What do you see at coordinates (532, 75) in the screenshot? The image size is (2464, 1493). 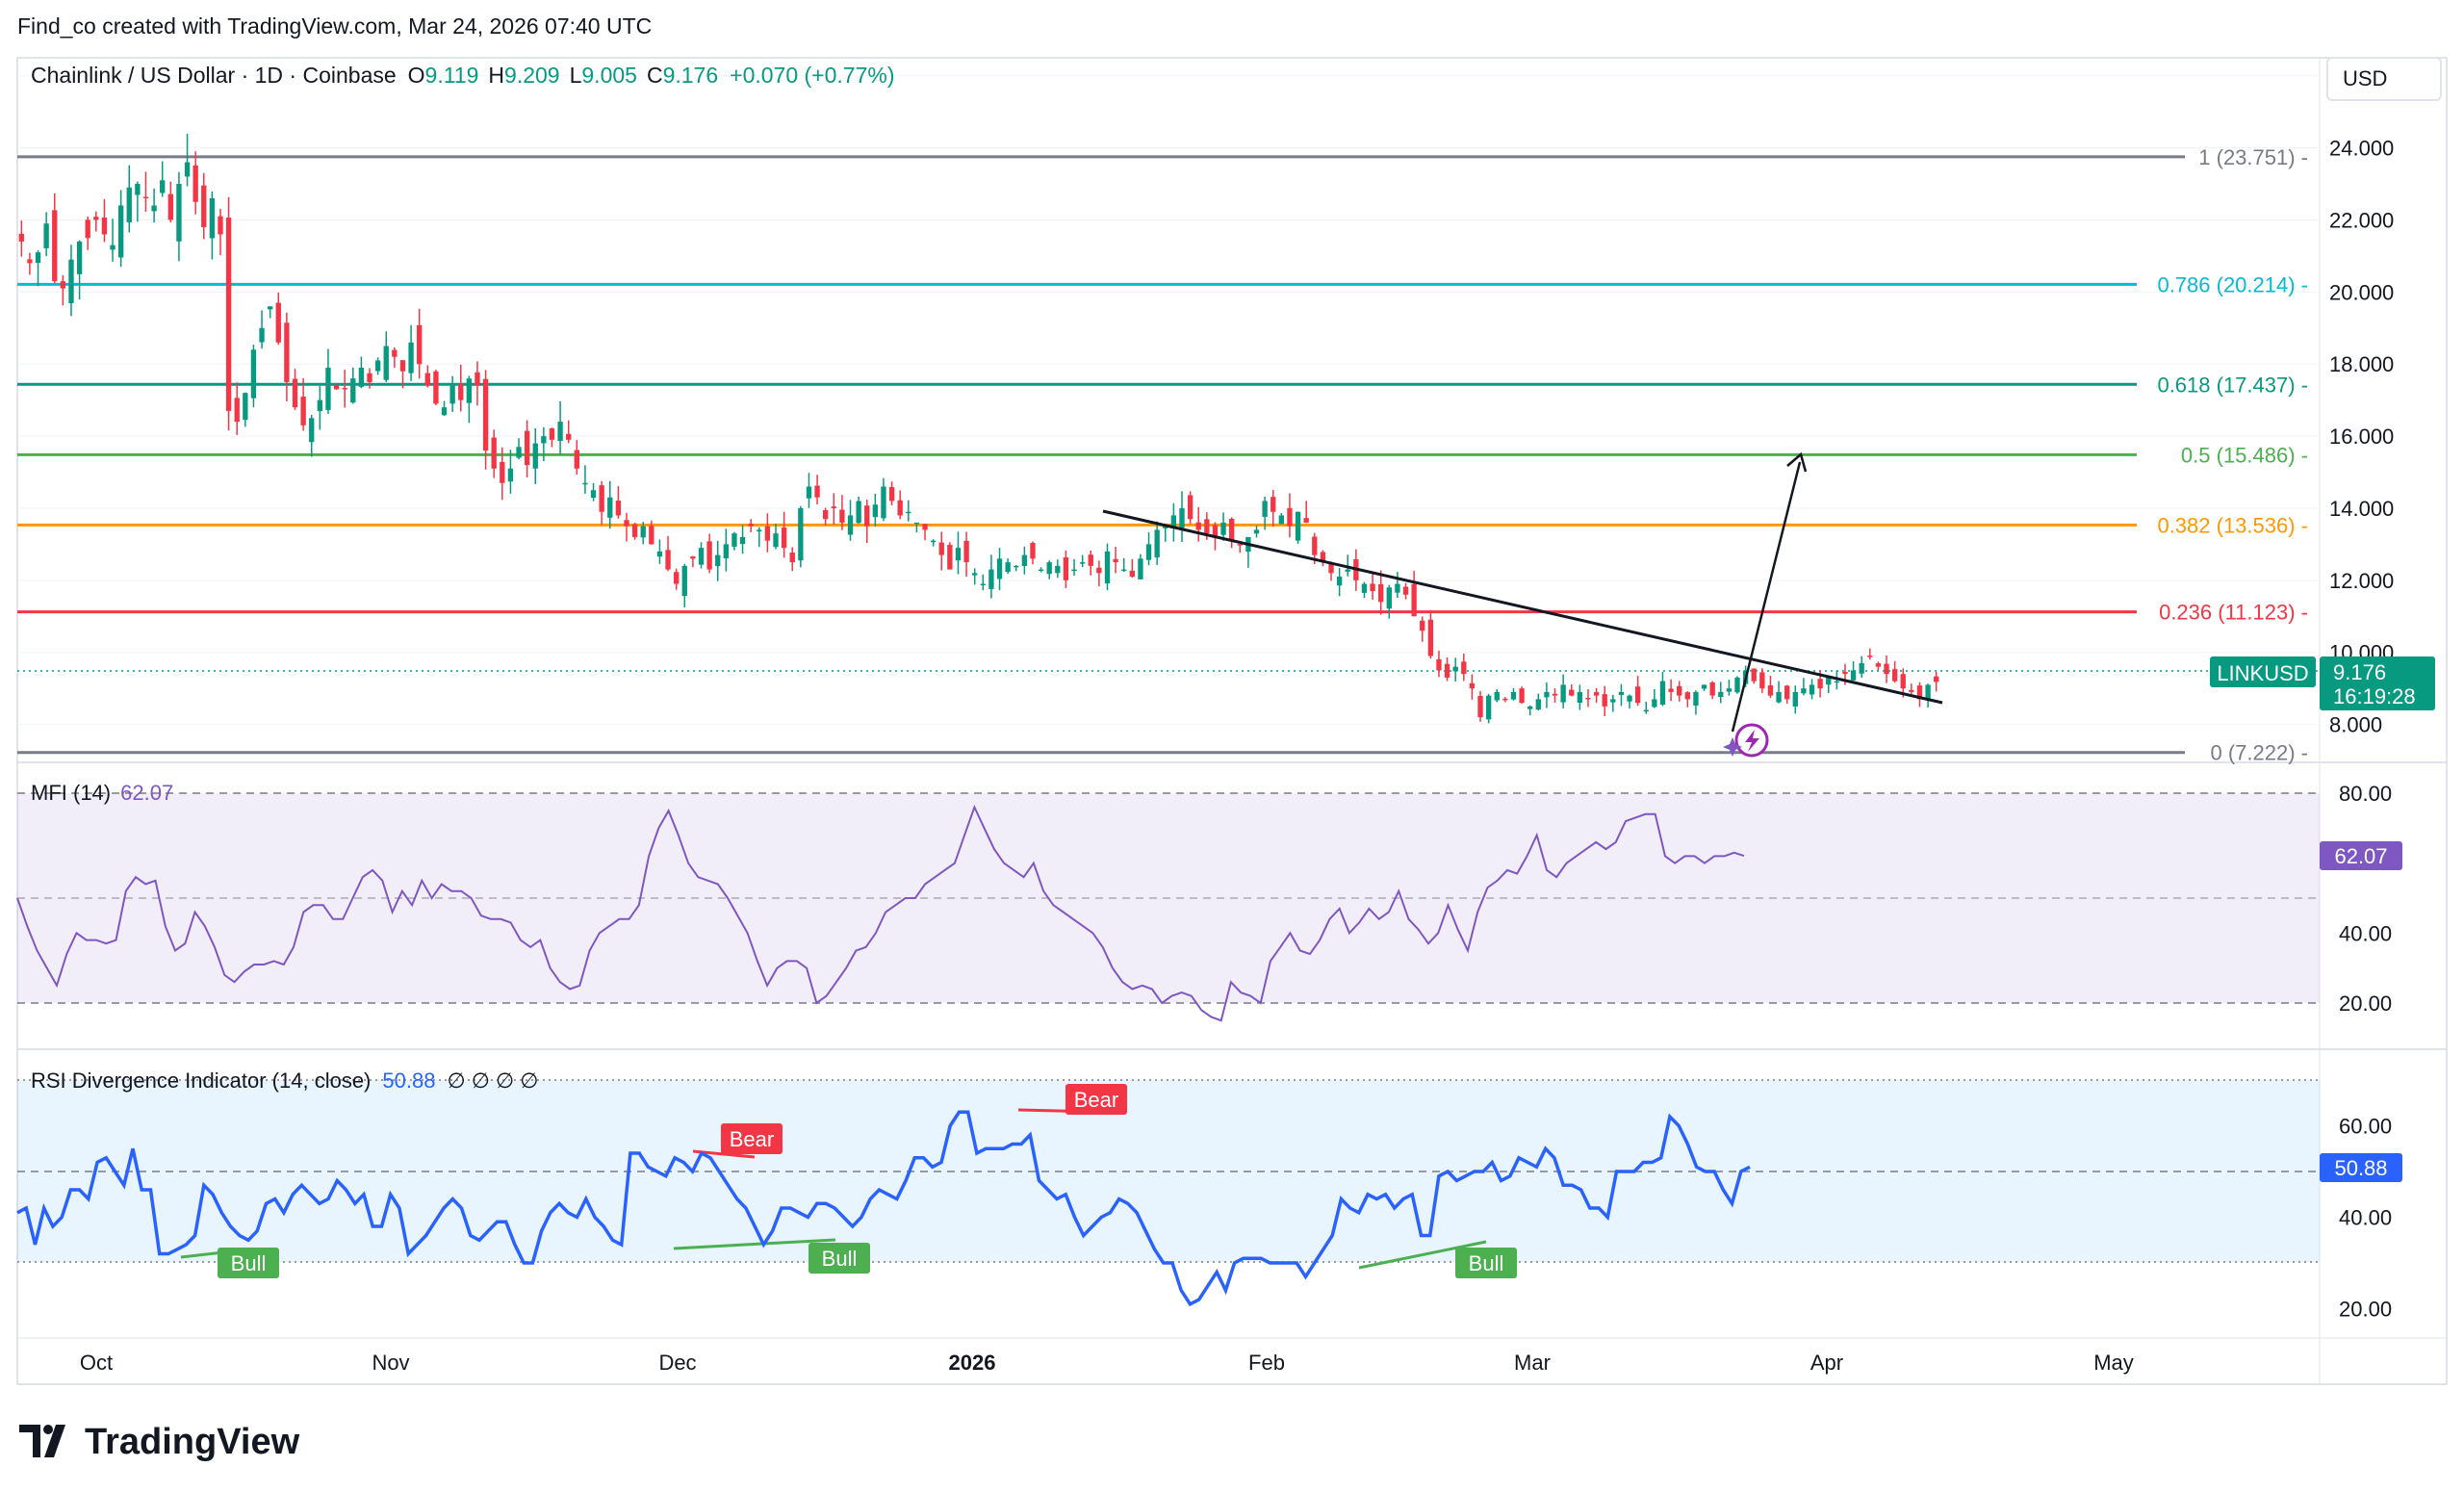 I see `high-value: 9.209` at bounding box center [532, 75].